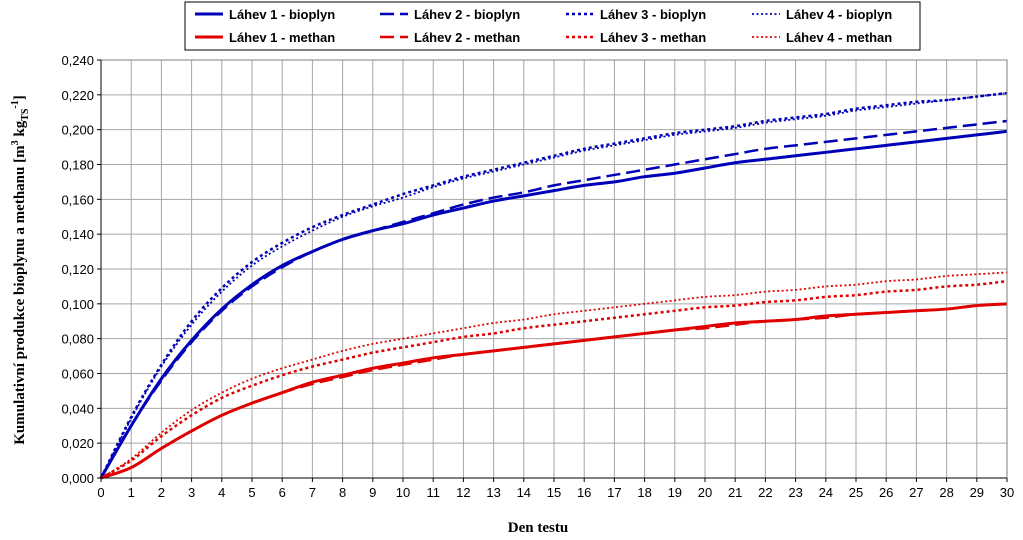 The height and width of the screenshot is (540, 1023). Describe the element at coordinates (467, 37) in the screenshot. I see `legend-label: Láhev 2 - methan` at that location.